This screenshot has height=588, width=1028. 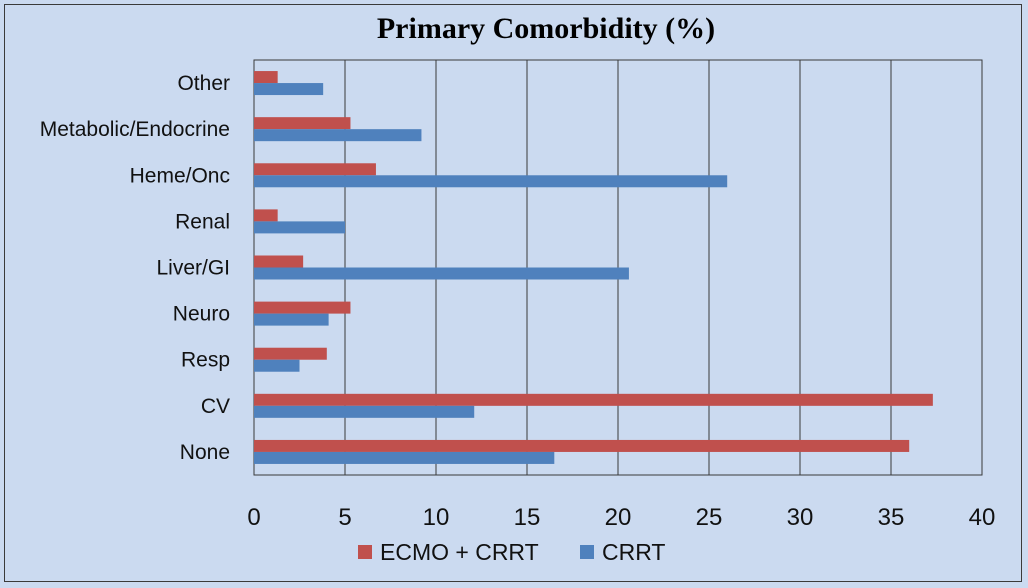 I want to click on x-tick-label: 25, so click(x=709, y=517).